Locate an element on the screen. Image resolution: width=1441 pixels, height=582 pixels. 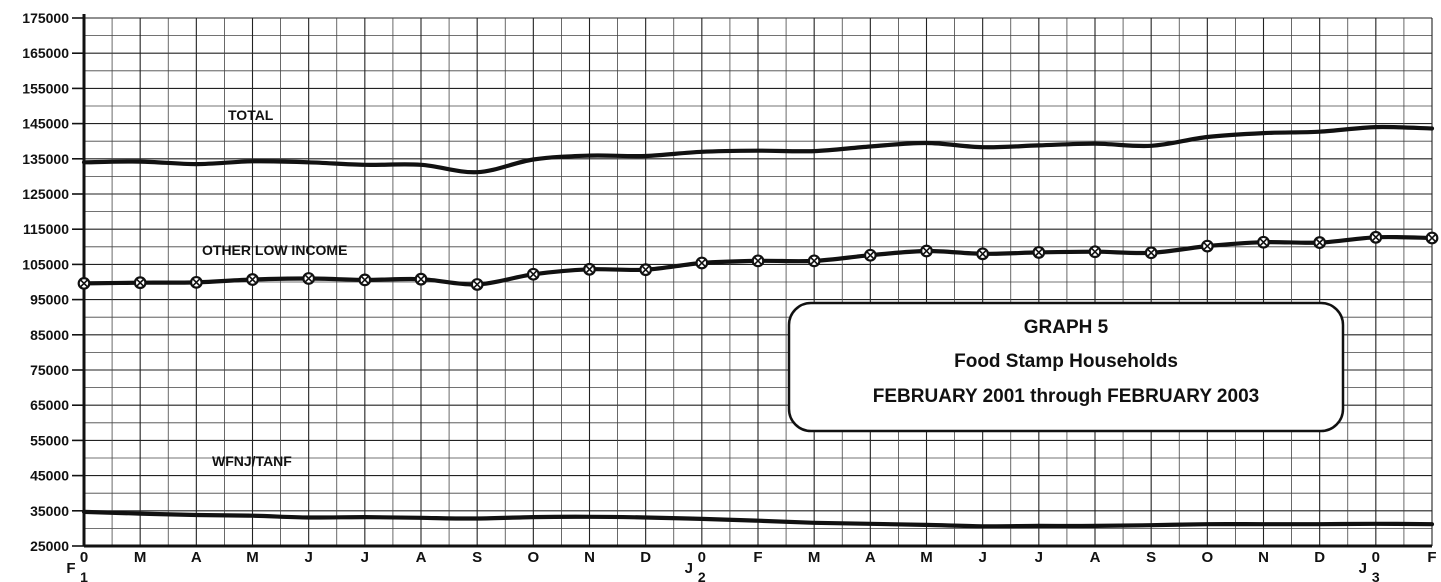
series-label-wfnj-tanf: WFNJ/TANF is located at coordinates (252, 461).